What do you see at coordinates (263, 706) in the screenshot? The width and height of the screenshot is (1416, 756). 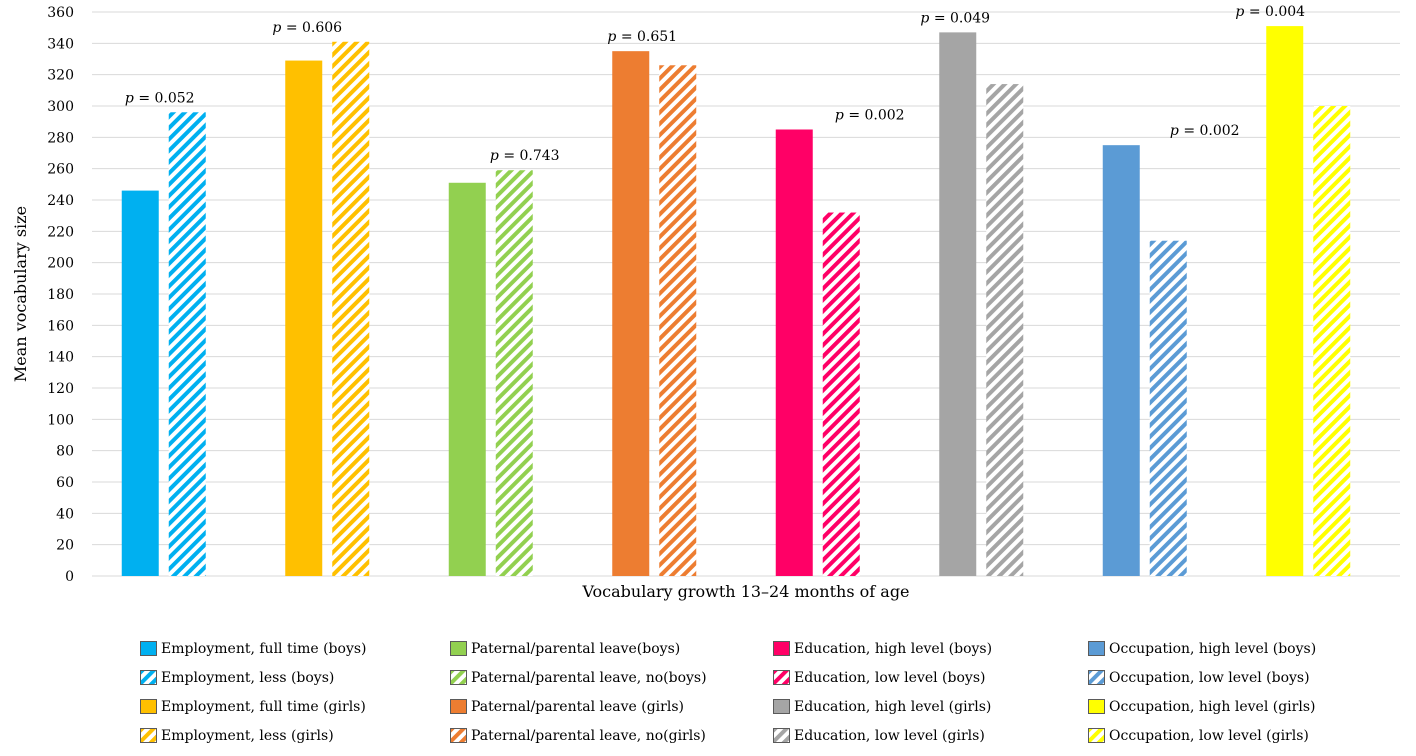 I see `legend-label: Employment, full time (girls)` at bounding box center [263, 706].